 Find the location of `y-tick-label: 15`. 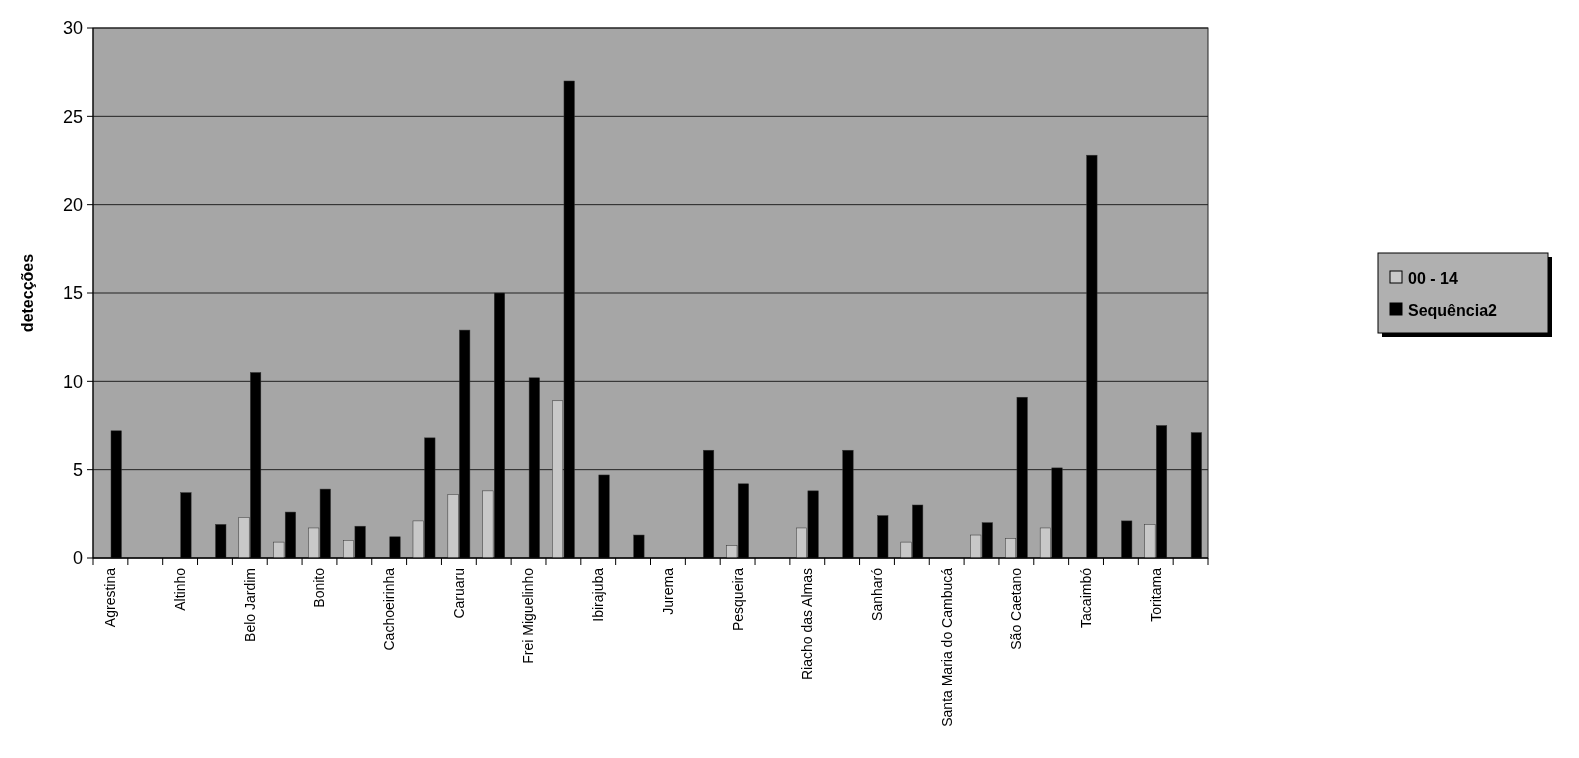

y-tick-label: 15 is located at coordinates (72, 293).